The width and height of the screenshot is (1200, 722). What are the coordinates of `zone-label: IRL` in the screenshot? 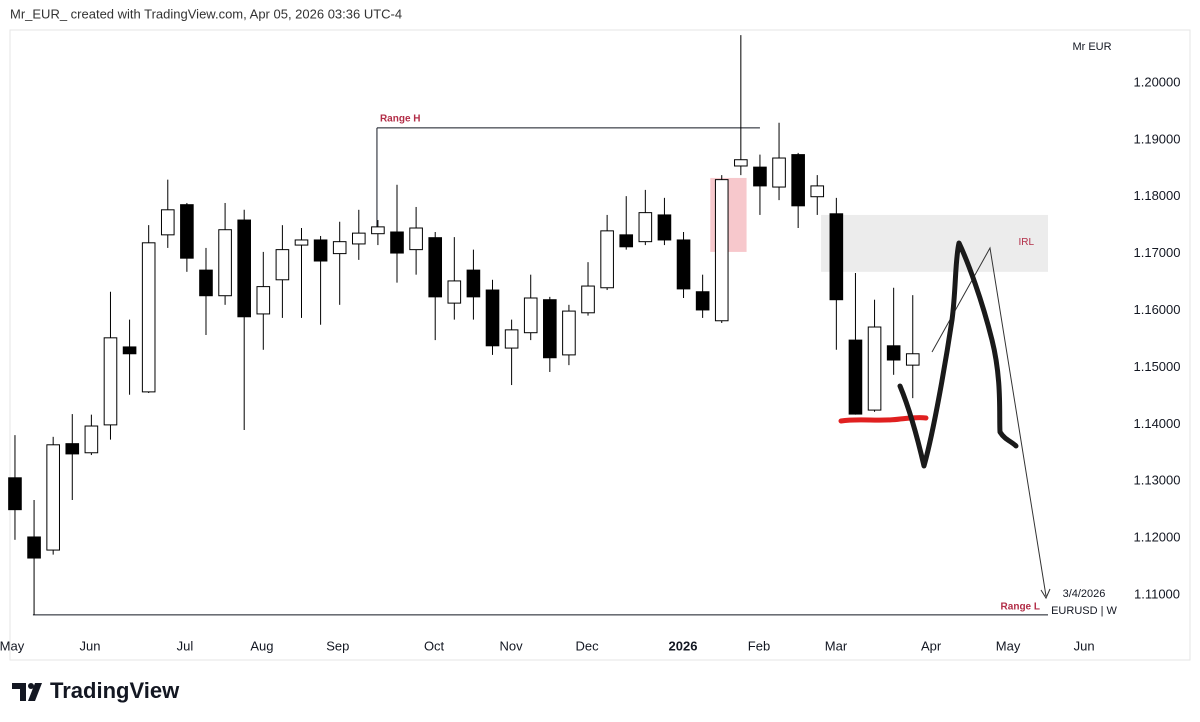 It's located at (1026, 242).